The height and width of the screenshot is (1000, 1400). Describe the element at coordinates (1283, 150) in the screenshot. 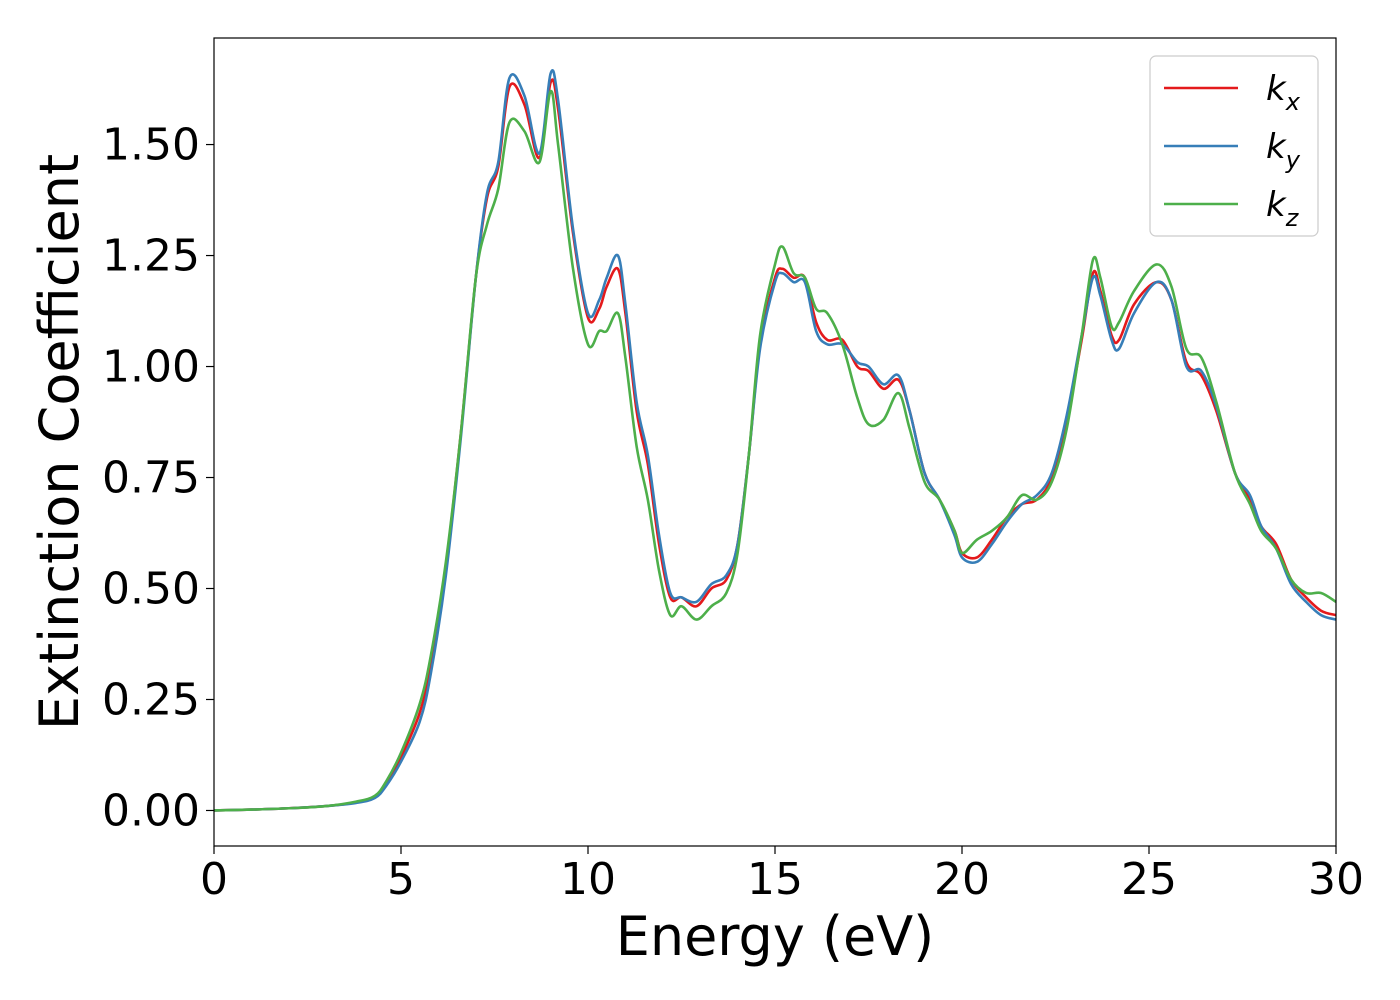

I see `legend-label-ky: ky` at that location.